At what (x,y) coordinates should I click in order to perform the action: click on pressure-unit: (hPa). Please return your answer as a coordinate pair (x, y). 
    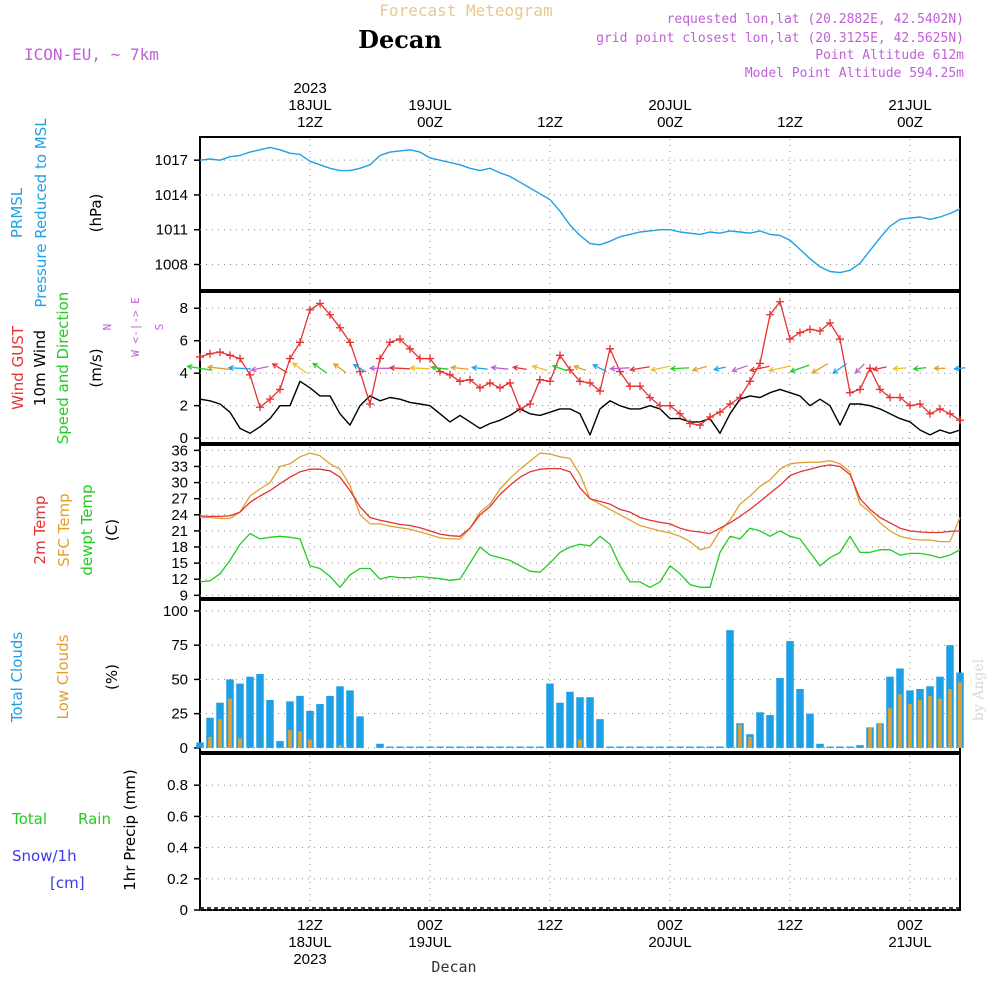
    Looking at the image, I should click on (96, 213).